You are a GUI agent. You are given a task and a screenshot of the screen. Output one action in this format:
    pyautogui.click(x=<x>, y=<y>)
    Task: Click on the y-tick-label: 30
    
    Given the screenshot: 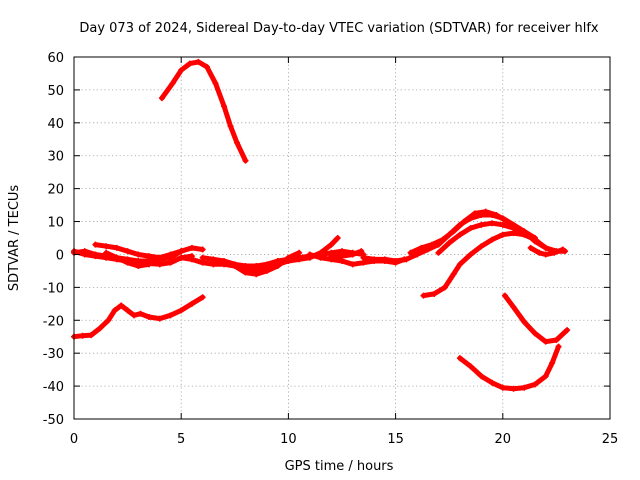 What is the action you would take?
    pyautogui.click(x=55, y=157)
    